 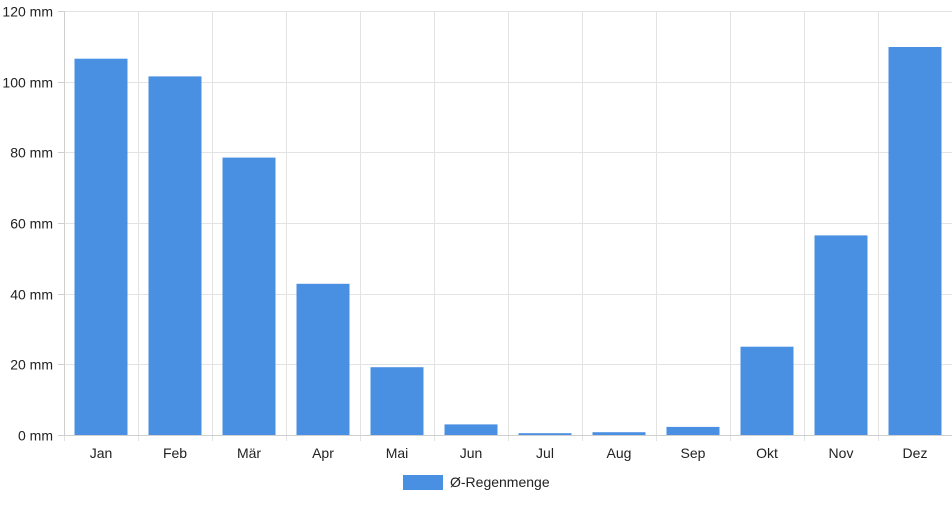 What do you see at coordinates (101, 453) in the screenshot?
I see `x-tick-label: Jan` at bounding box center [101, 453].